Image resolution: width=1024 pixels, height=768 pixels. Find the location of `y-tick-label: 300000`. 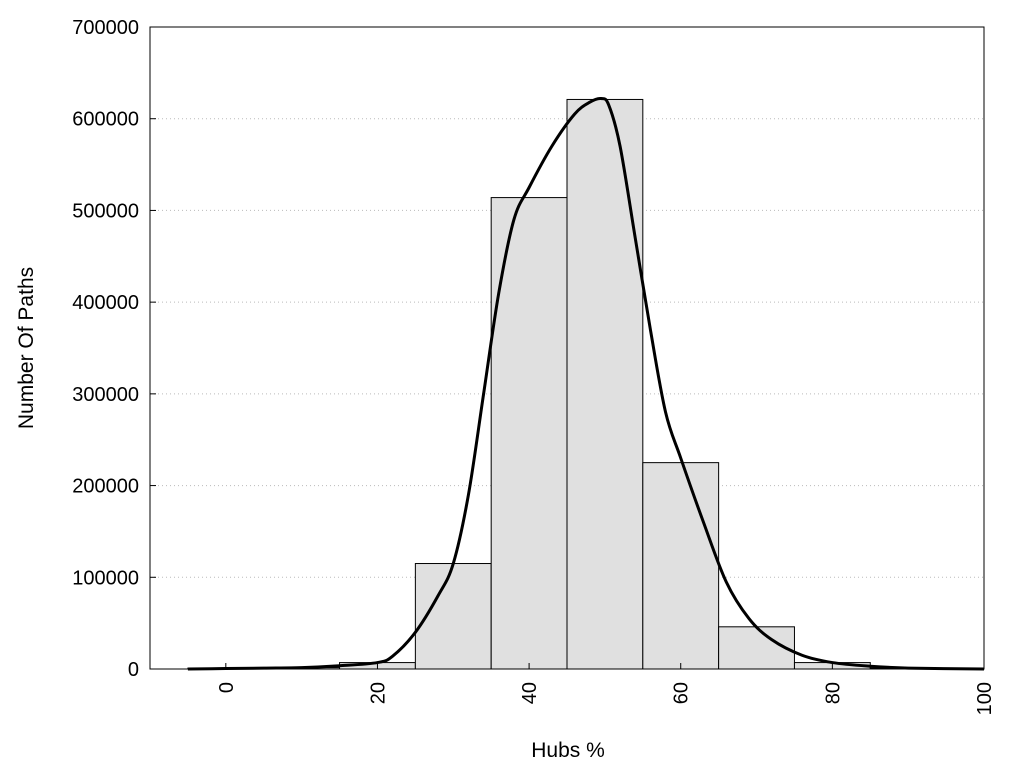

y-tick-label: 300000 is located at coordinates (105, 395).